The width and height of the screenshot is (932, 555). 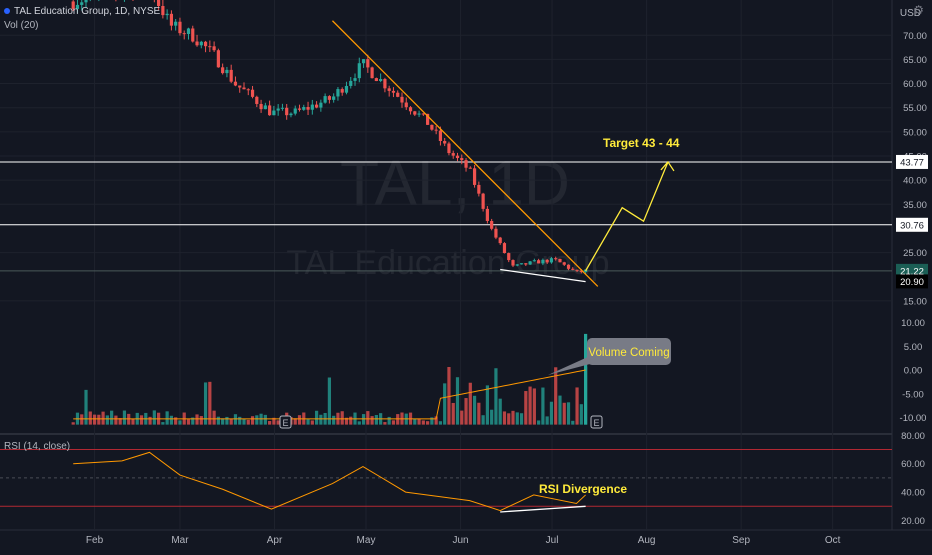 What do you see at coordinates (465, 153) in the screenshot?
I see `downtrend-line` at bounding box center [465, 153].